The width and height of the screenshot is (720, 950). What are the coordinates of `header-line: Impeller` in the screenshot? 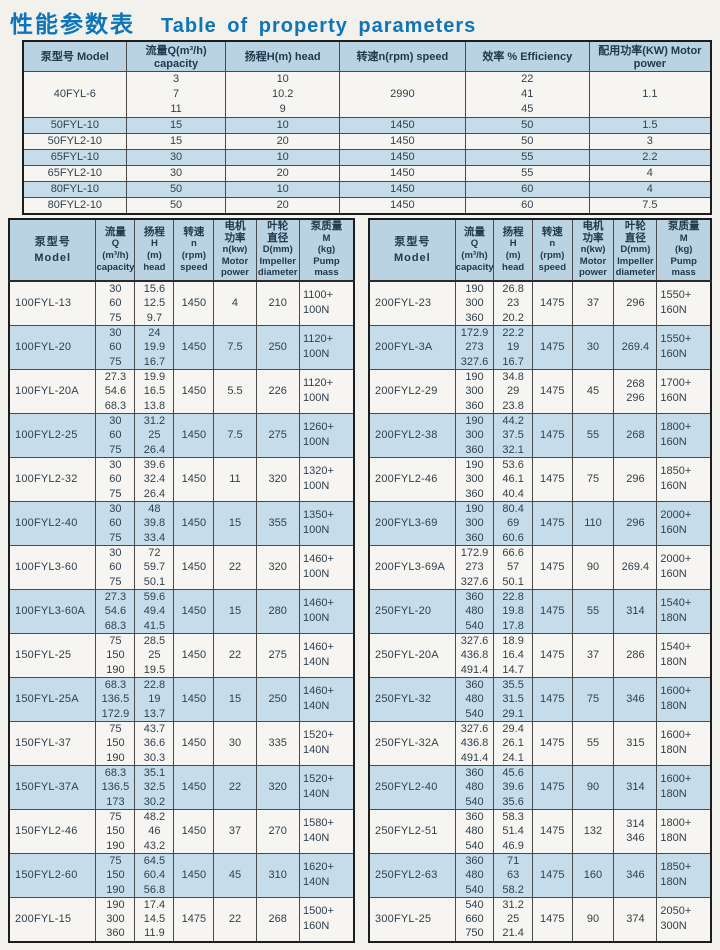 It's located at (635, 261).